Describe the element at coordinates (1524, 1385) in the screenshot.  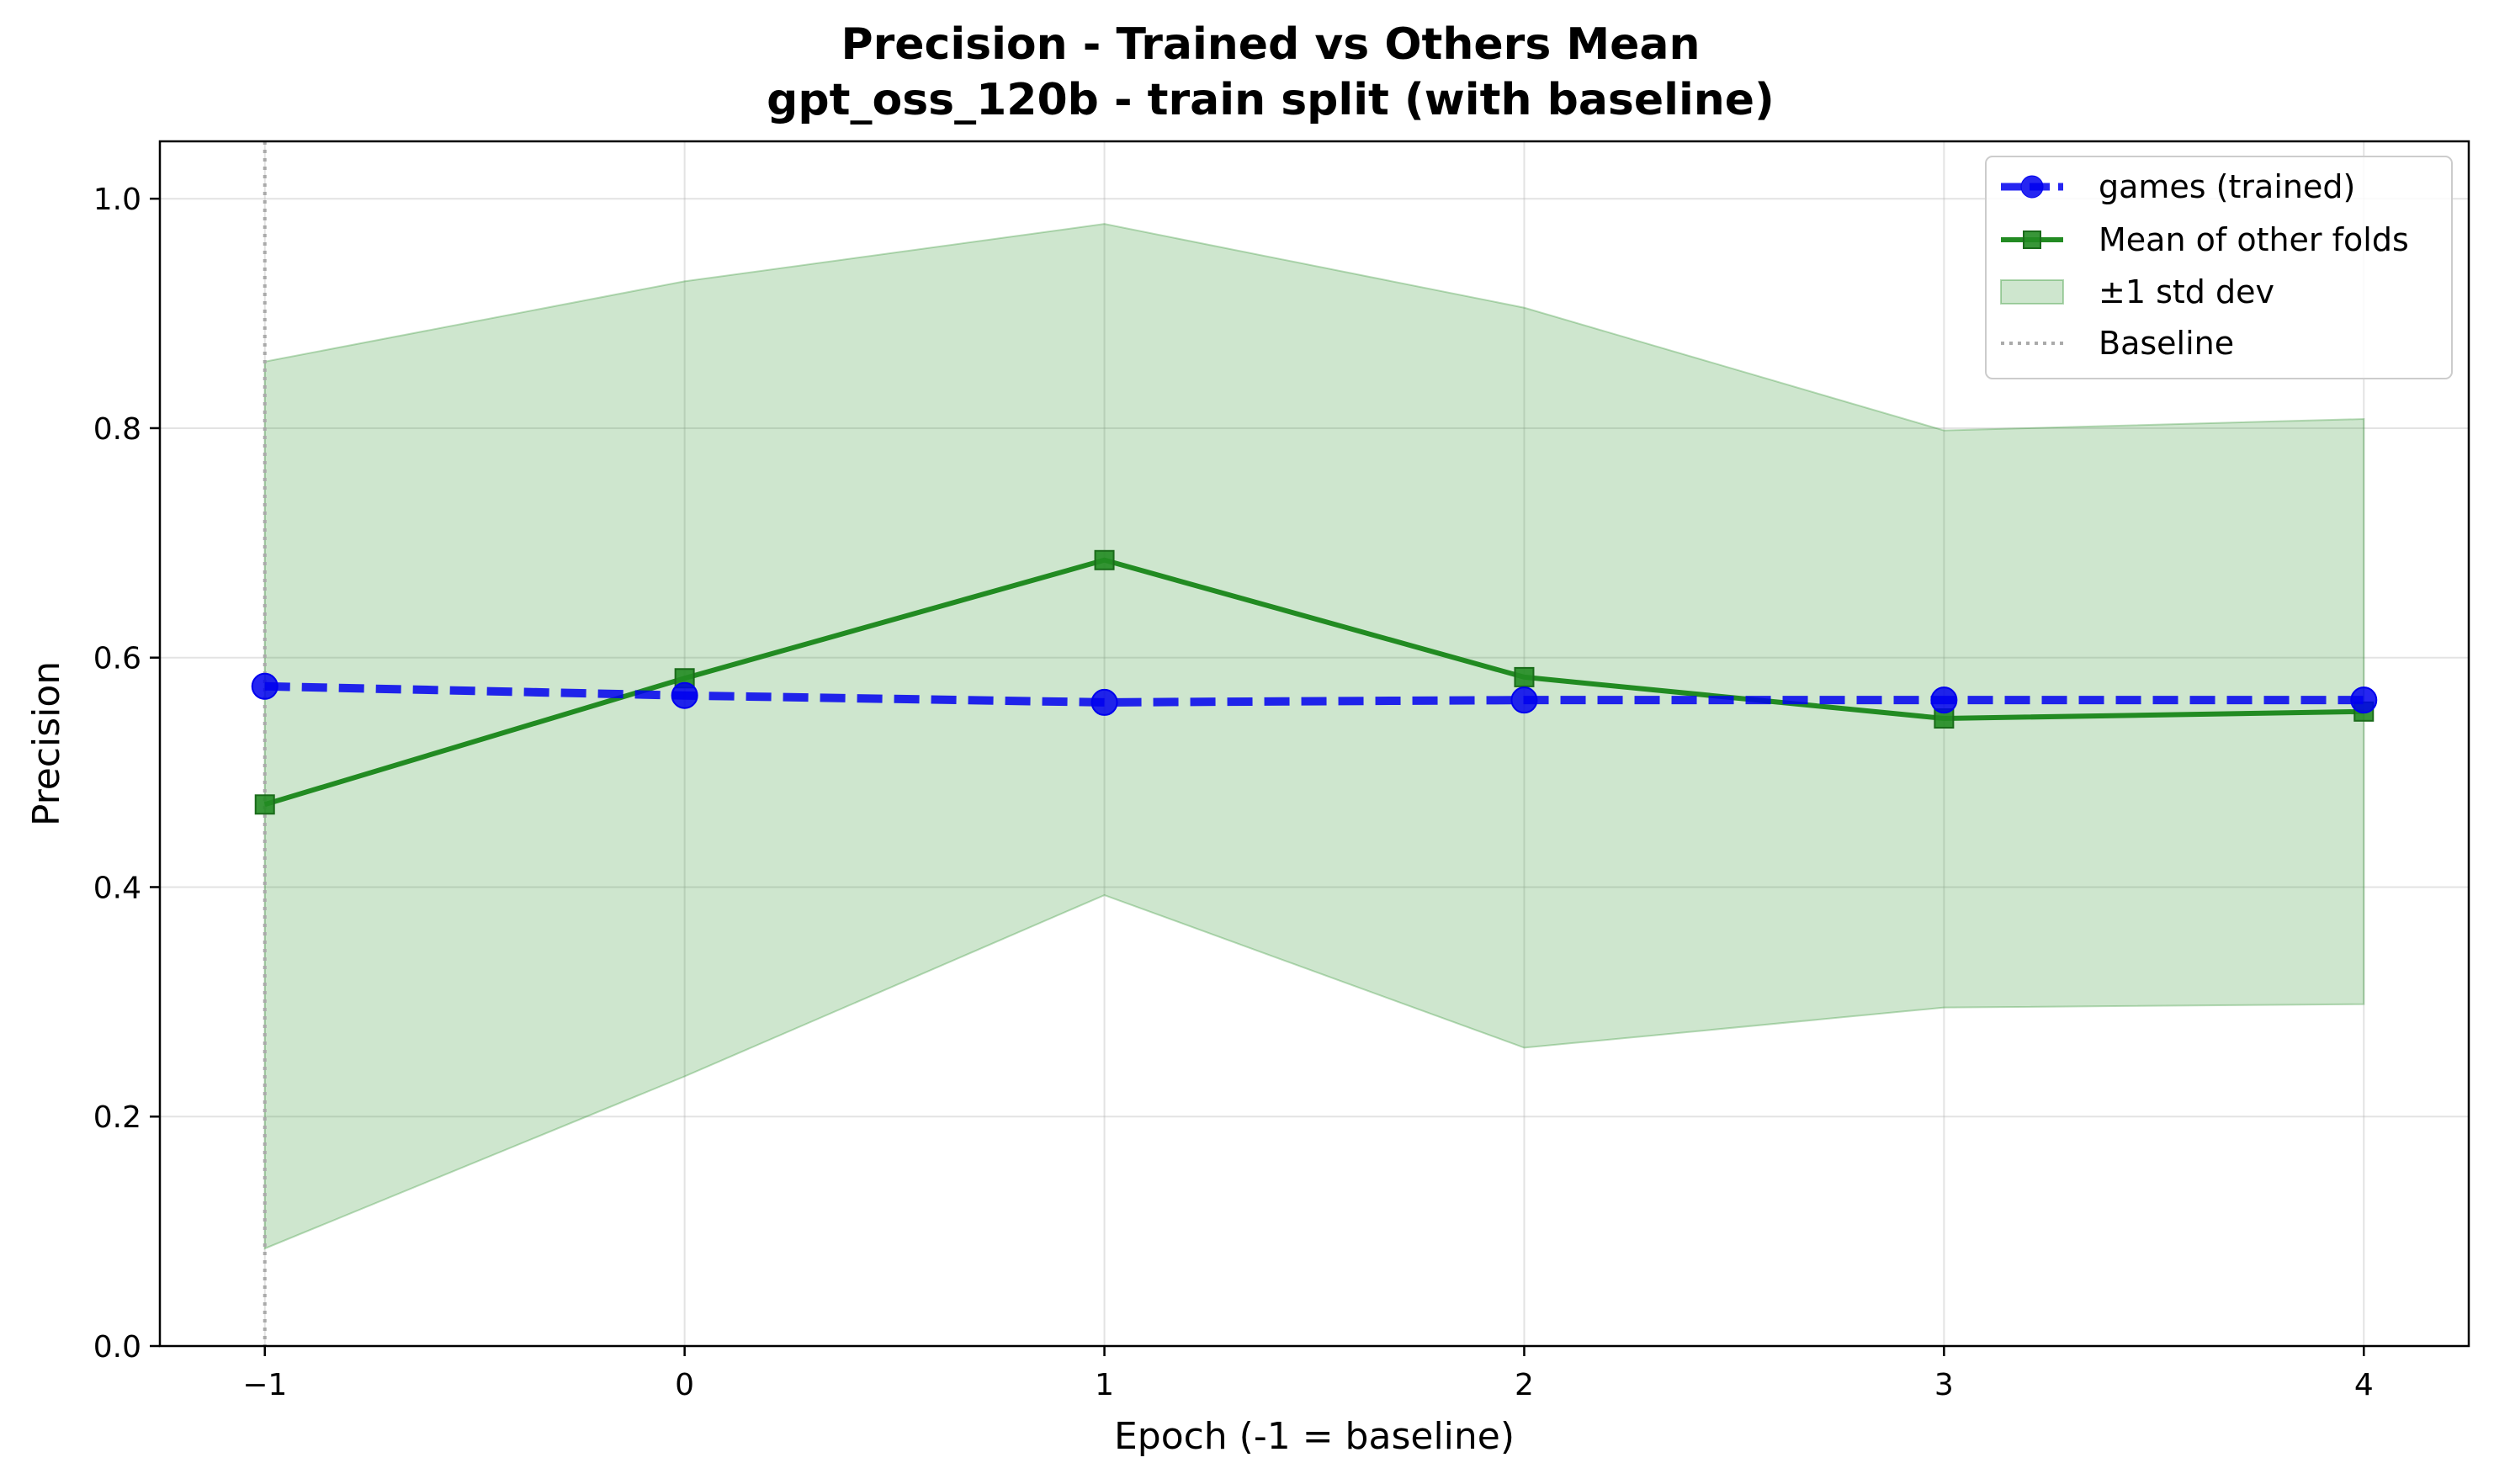
I see `x-tick-label-3: 2` at that location.